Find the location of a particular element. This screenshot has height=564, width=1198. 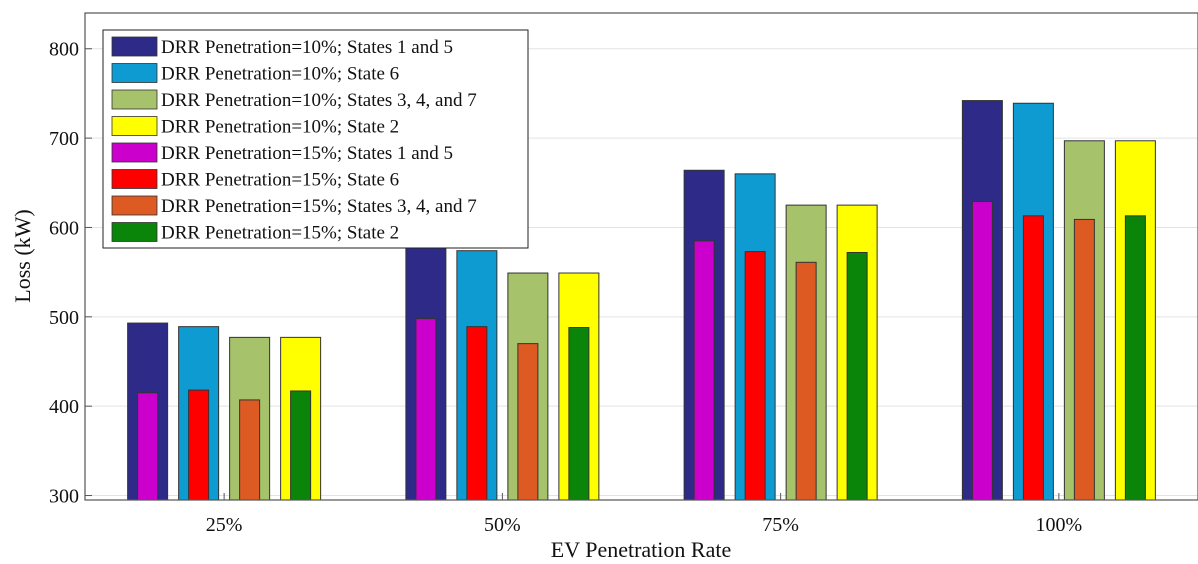

x-tick-label: 75% is located at coordinates (780, 525).